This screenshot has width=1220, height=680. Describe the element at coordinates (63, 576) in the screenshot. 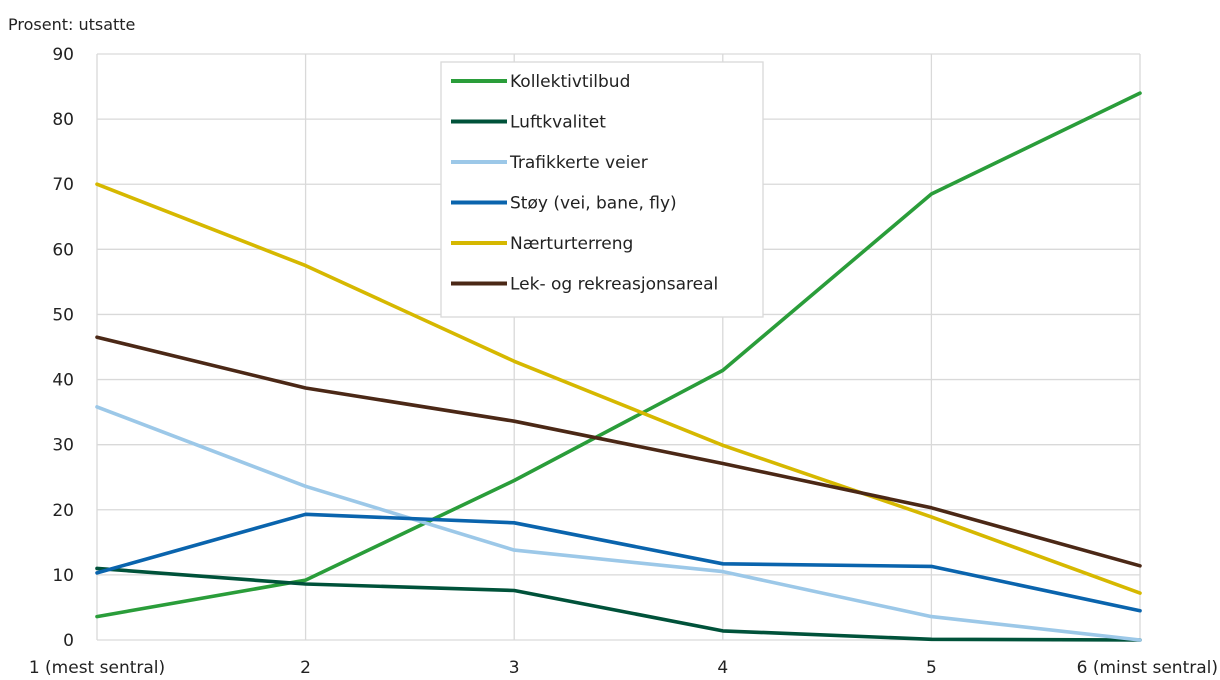

I see `y-tick-label: 10` at that location.